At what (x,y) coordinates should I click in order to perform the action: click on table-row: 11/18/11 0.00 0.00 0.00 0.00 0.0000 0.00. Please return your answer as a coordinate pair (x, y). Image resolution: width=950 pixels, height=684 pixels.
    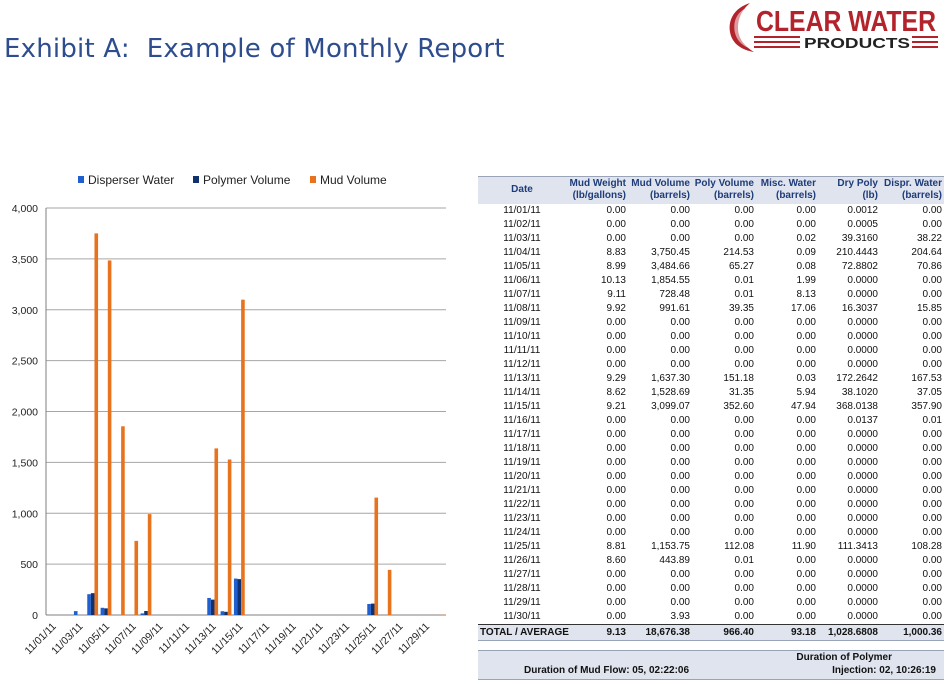
    Looking at the image, I should click on (711, 449).